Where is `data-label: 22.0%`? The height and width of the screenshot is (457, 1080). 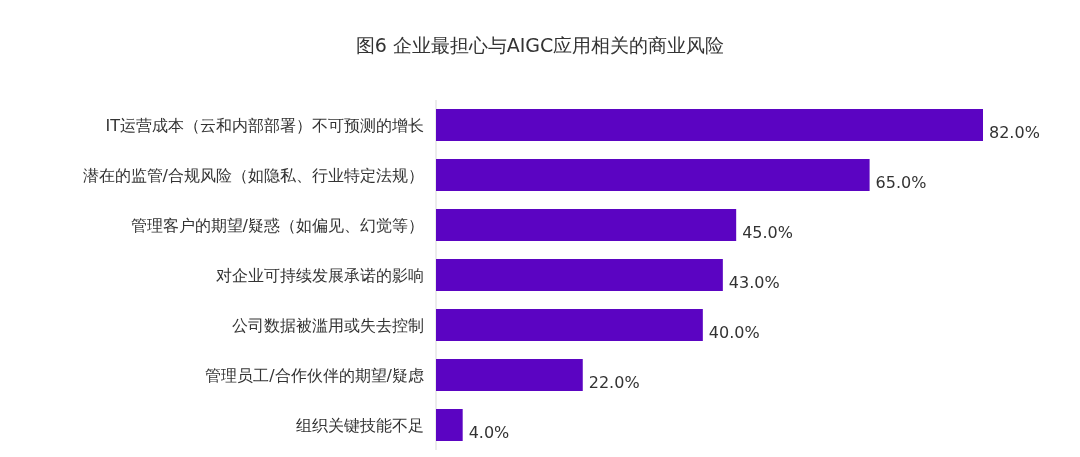
data-label: 22.0% is located at coordinates (614, 382).